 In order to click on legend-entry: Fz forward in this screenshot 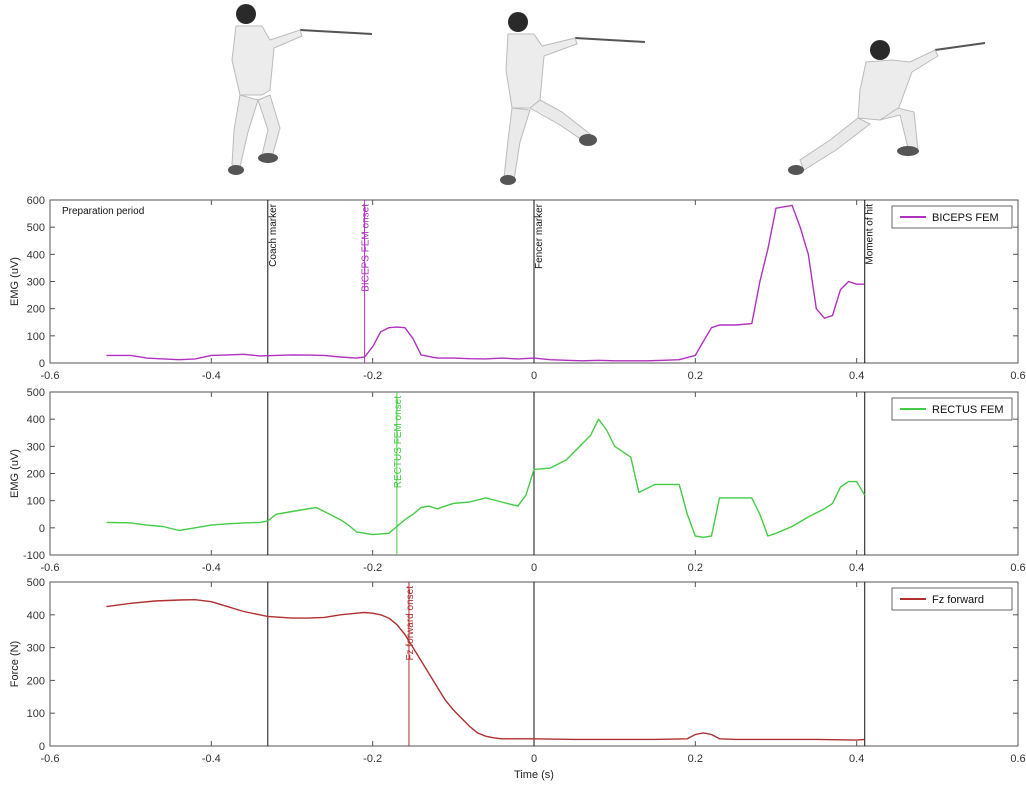, I will do `click(958, 600)`.